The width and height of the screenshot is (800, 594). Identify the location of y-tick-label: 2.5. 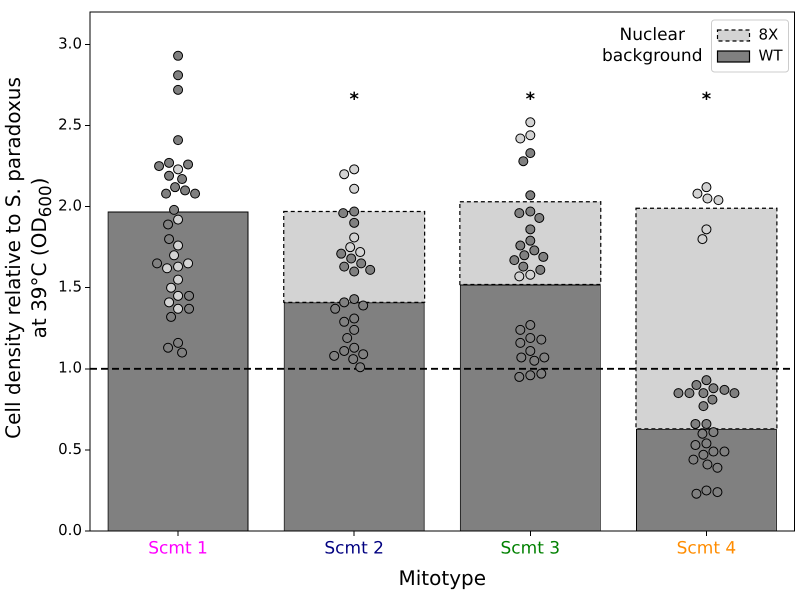
(70, 124).